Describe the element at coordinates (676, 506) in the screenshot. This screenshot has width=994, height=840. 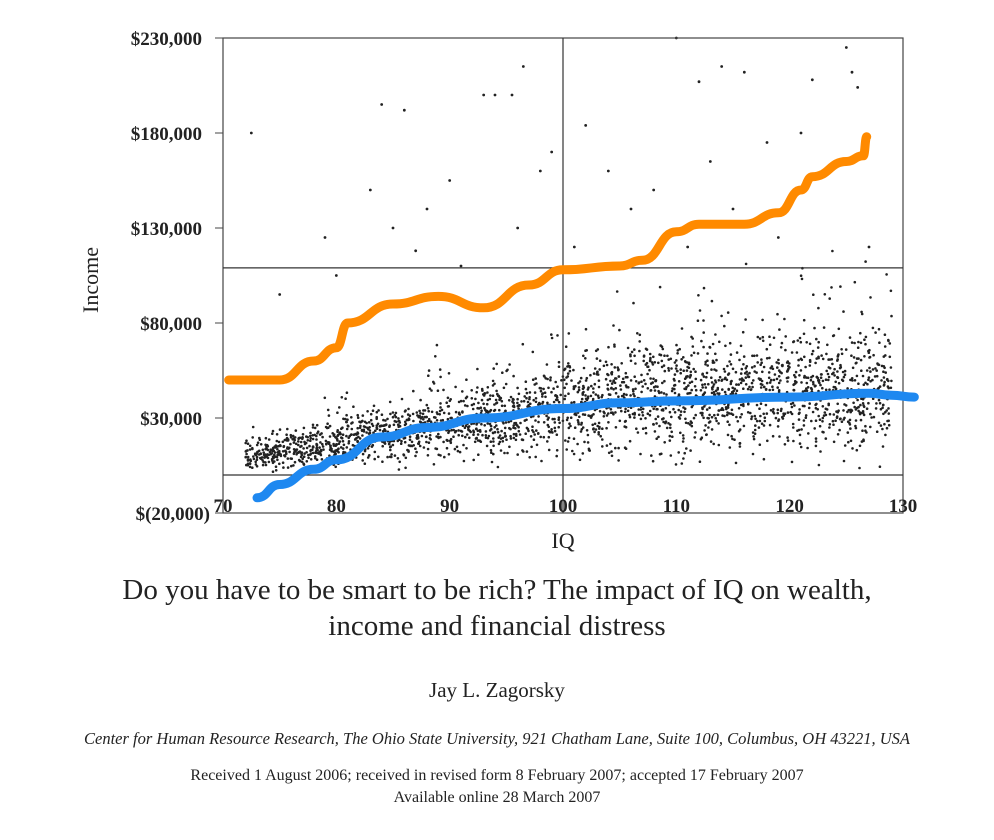
I see `x-tick-label: 110` at that location.